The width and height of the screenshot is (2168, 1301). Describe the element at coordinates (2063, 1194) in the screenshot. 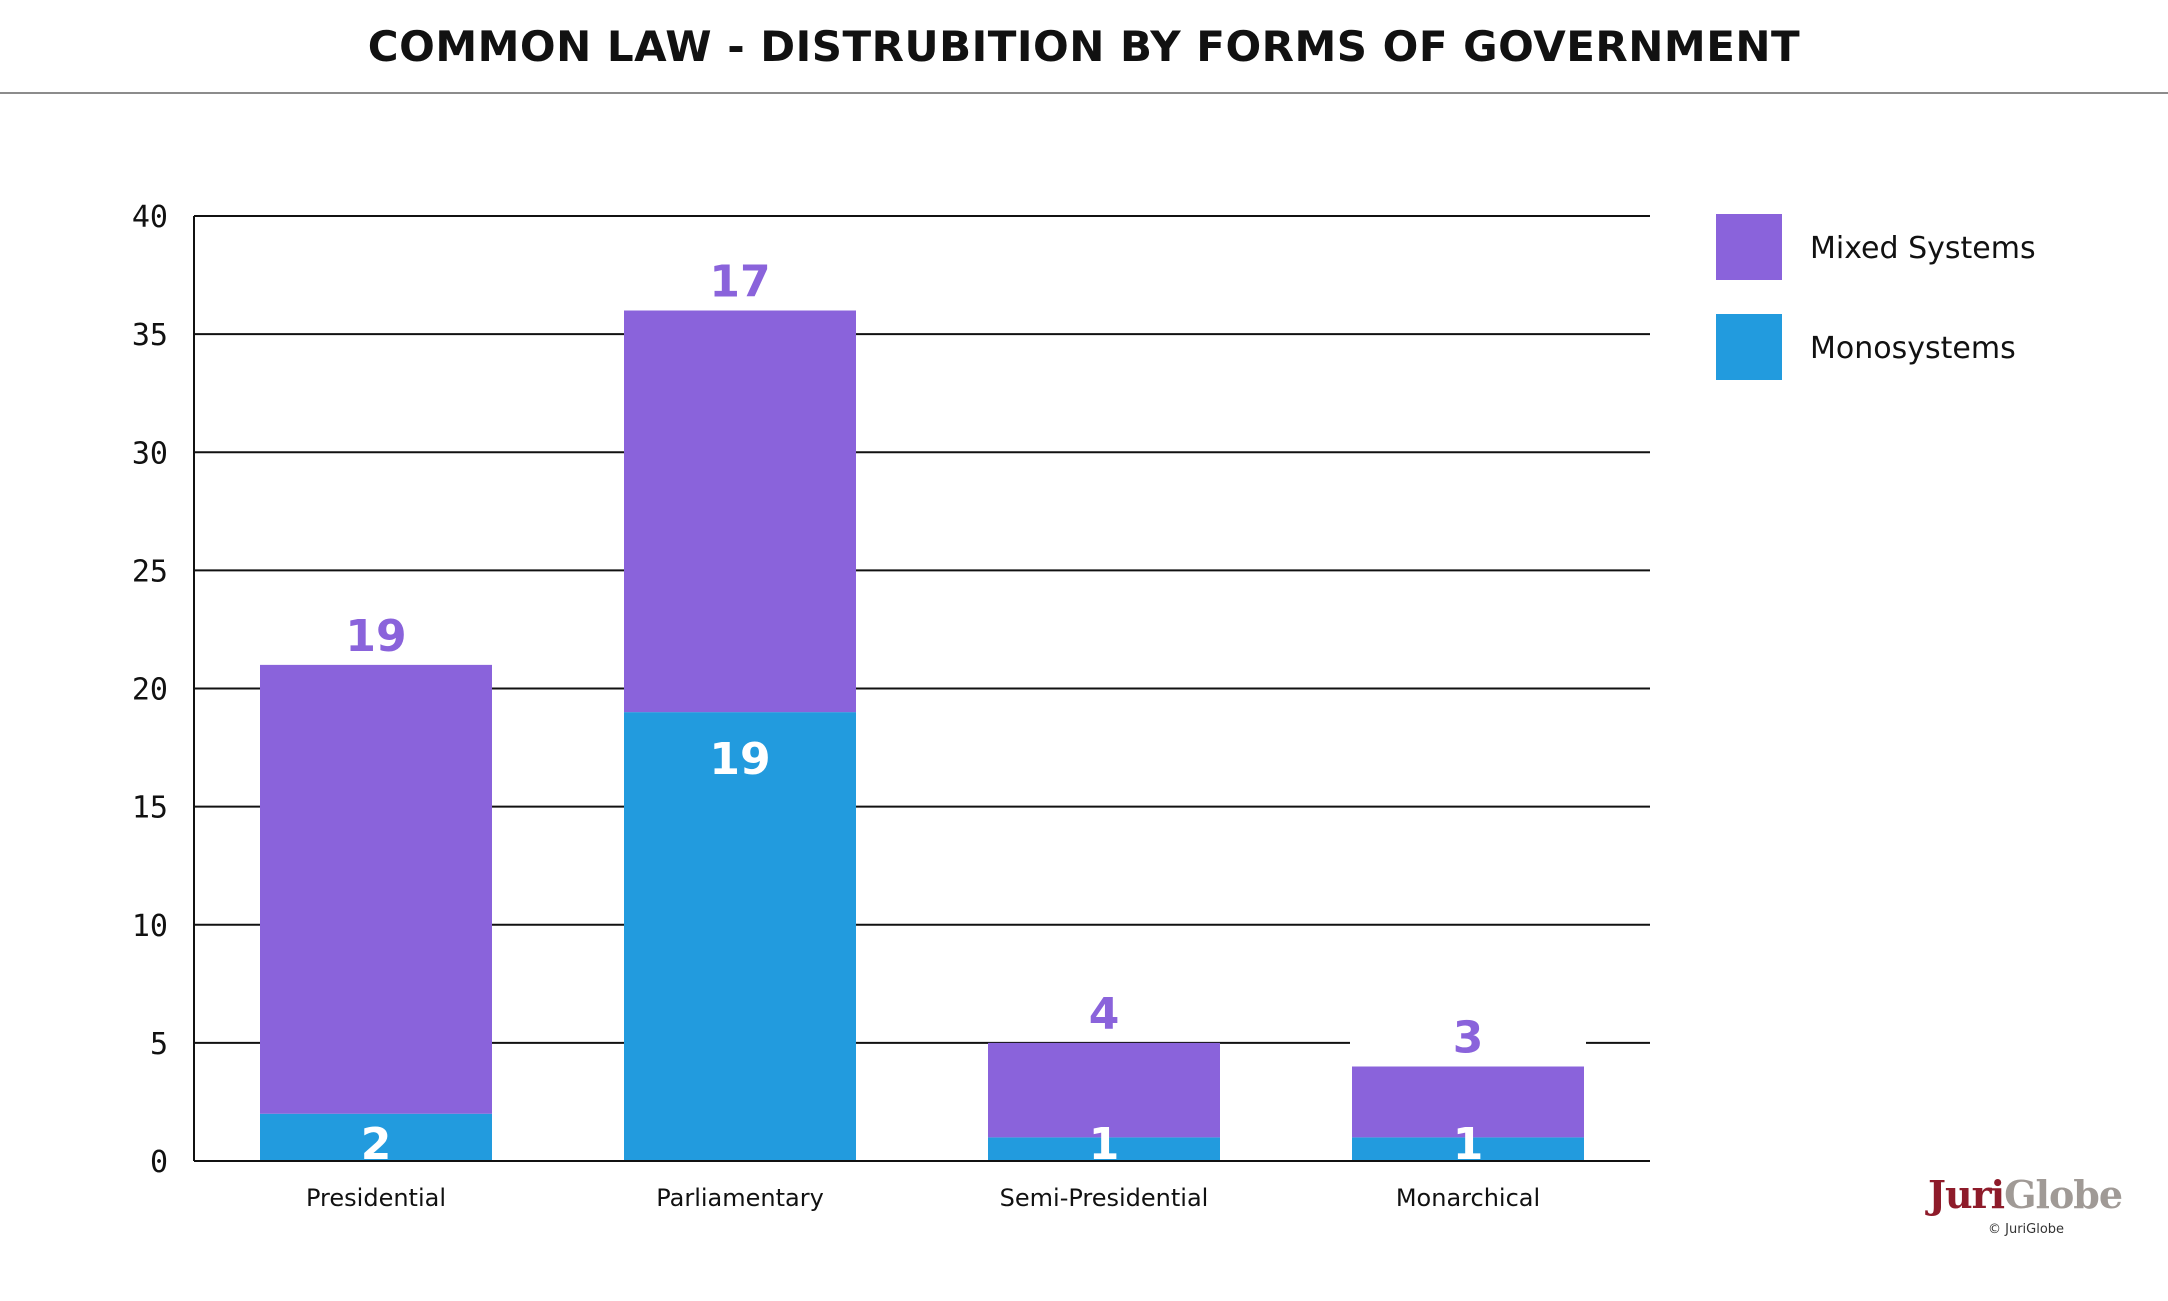

I see `logo-globe-text: Globe` at that location.